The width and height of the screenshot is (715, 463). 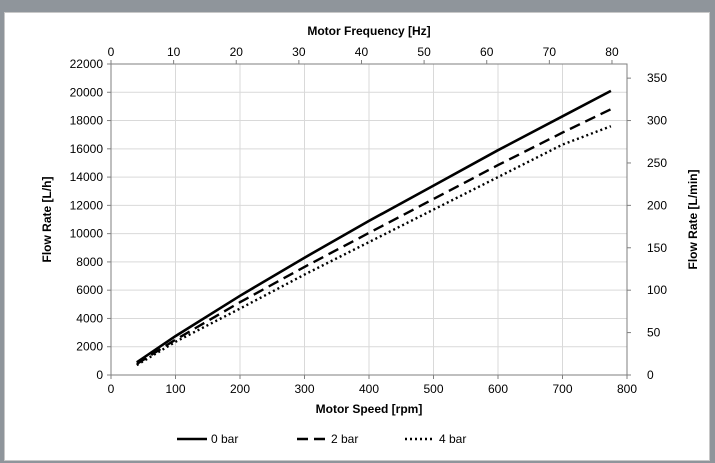 What do you see at coordinates (89, 262) in the screenshot?
I see `left-tick-label: 8000` at bounding box center [89, 262].